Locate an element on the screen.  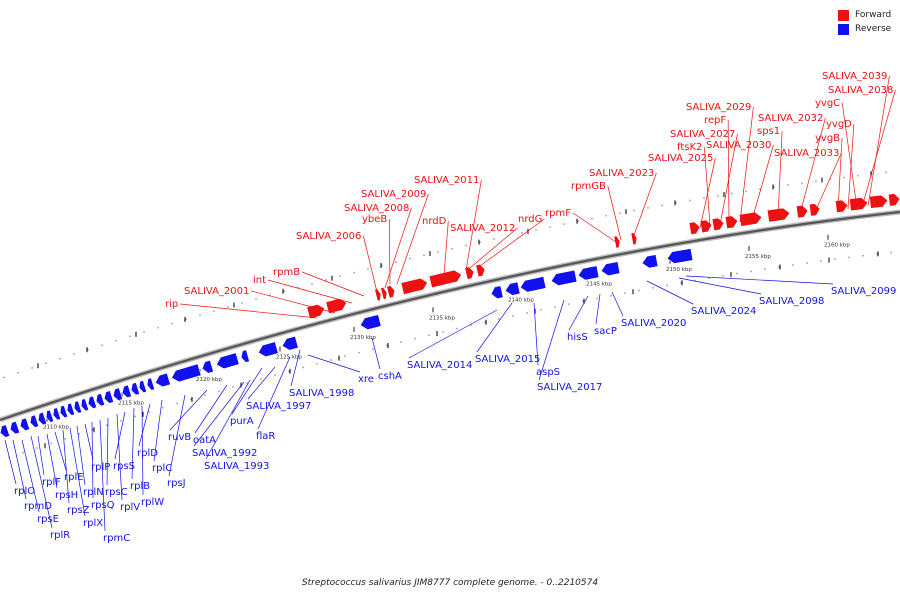
forward-gene-label: SALIVA_2038 is located at coordinates (860, 90).